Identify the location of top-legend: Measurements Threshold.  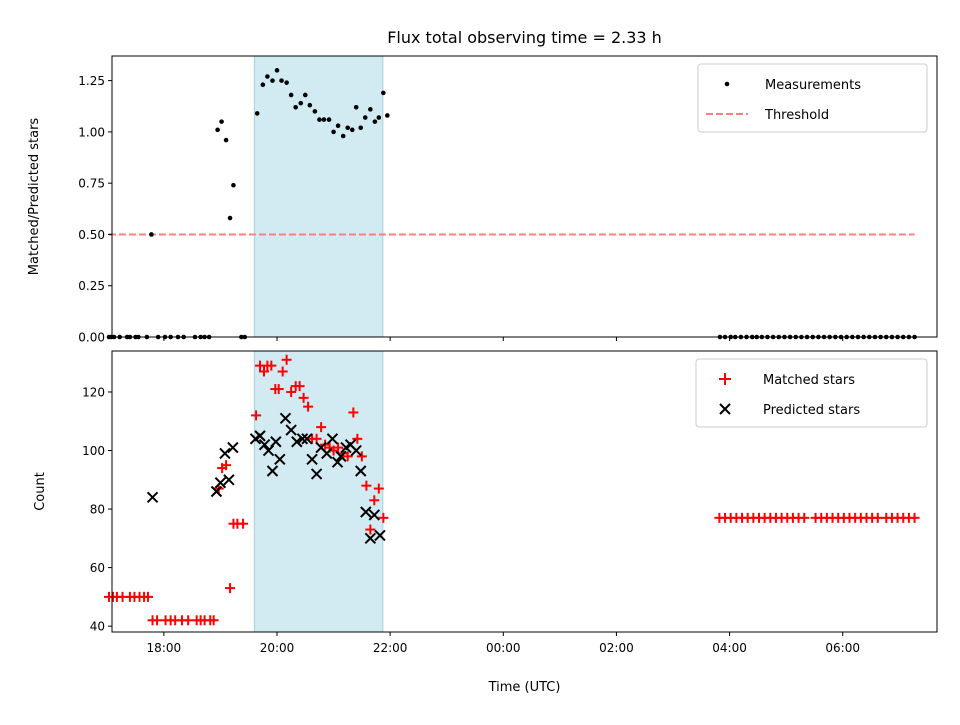
(812, 98).